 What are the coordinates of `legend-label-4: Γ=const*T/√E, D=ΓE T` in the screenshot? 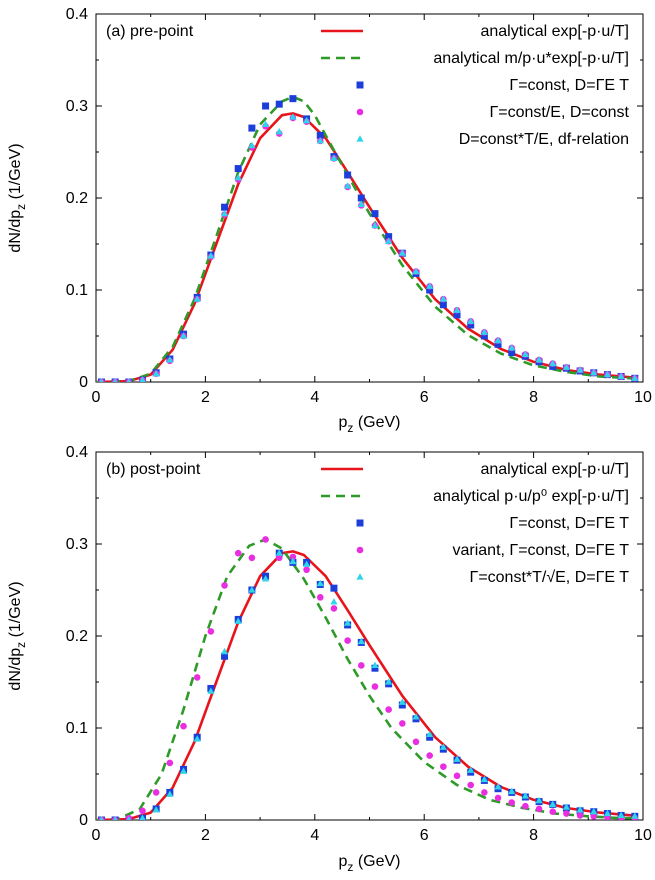 It's located at (550, 577).